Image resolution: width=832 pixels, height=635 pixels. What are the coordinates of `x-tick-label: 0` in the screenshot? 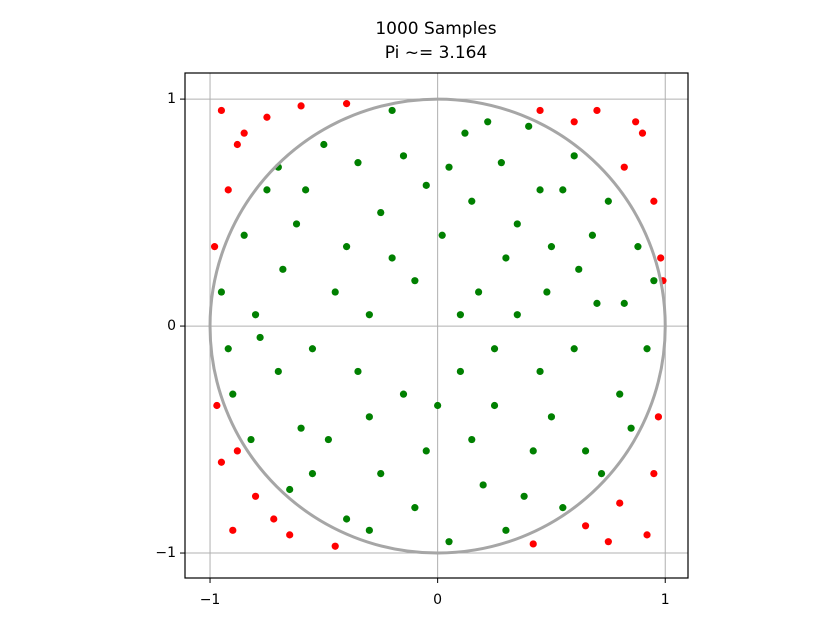 It's located at (437, 600).